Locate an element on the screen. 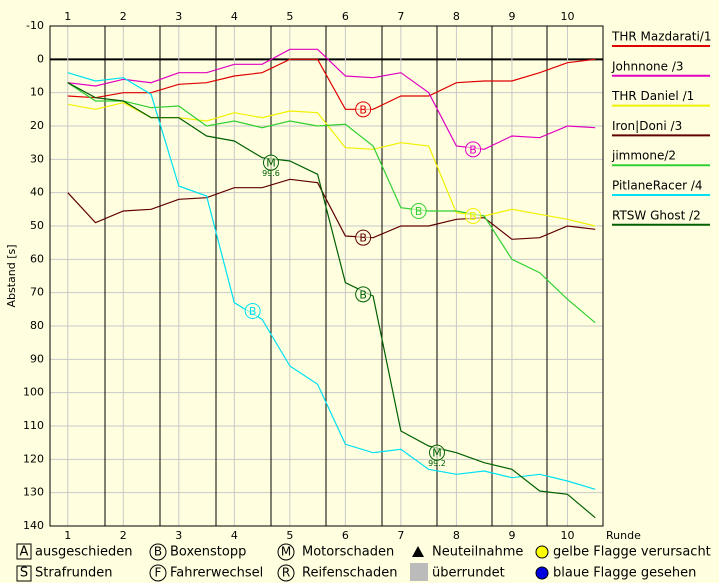 Image resolution: width=719 pixels, height=583 pixels. y-tick-label: 10 is located at coordinates (37, 92).